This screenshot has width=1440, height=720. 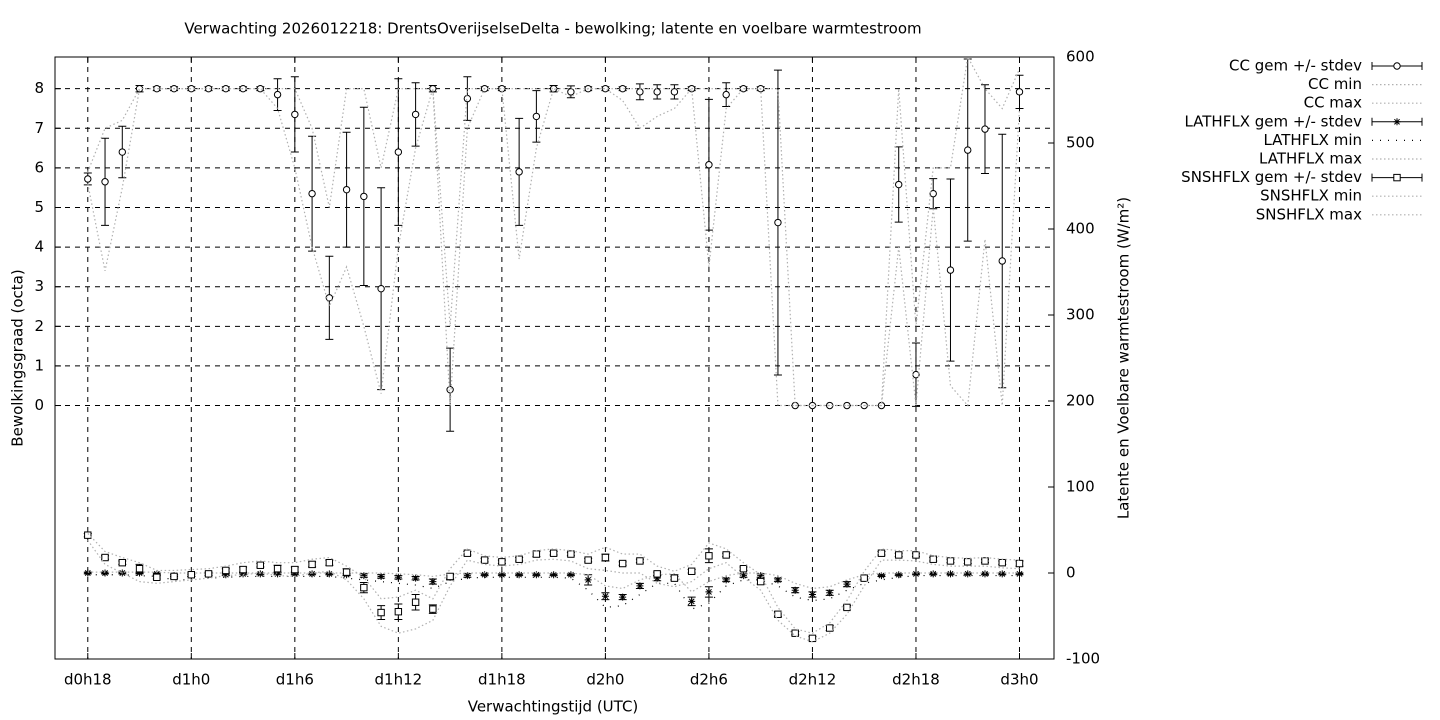 I want to click on x-tick-label: d0h18, so click(x=88, y=680).